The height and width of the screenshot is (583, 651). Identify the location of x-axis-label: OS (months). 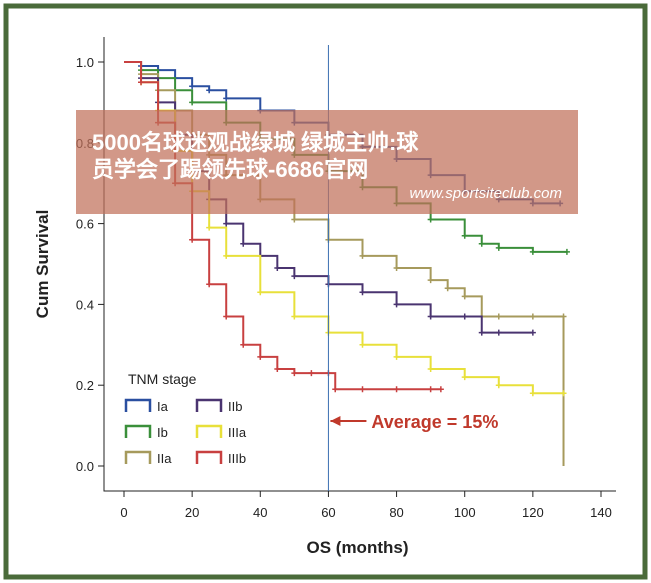
(358, 547).